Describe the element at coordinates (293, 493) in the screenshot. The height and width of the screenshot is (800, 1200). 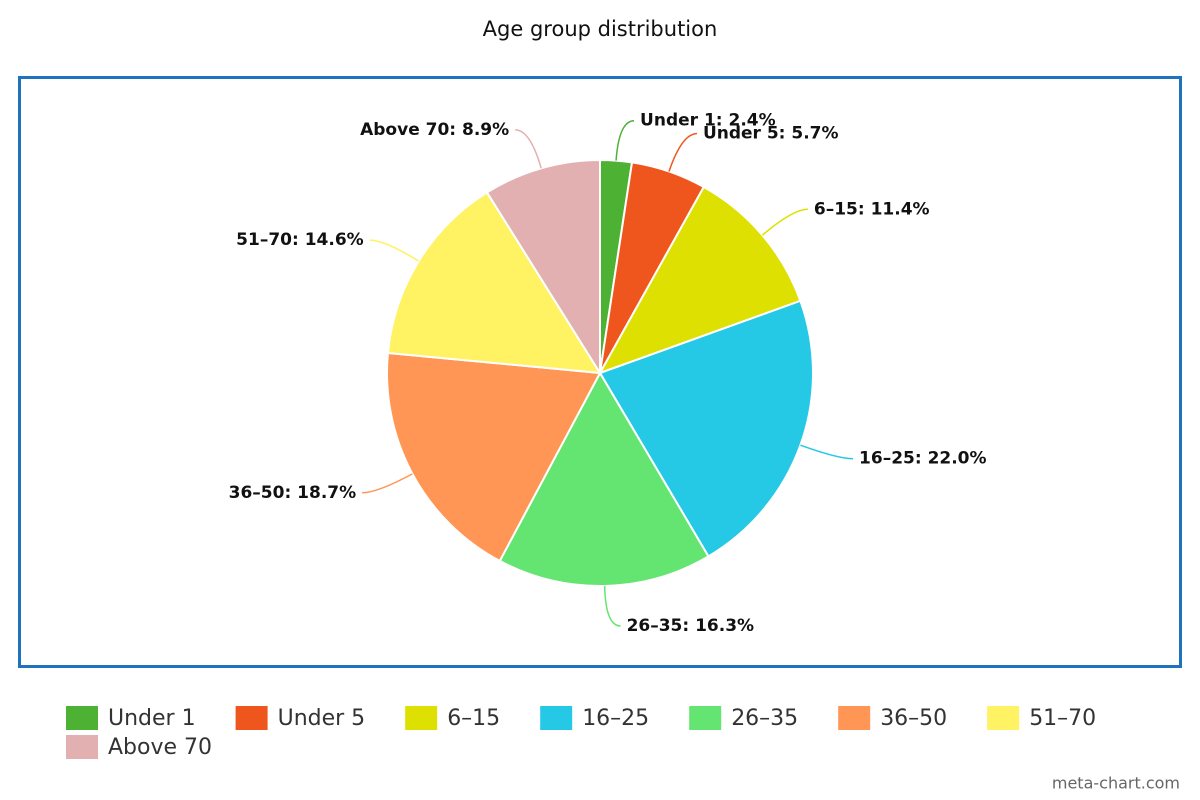
I see `data-label: 36–50: 18.7%` at that location.